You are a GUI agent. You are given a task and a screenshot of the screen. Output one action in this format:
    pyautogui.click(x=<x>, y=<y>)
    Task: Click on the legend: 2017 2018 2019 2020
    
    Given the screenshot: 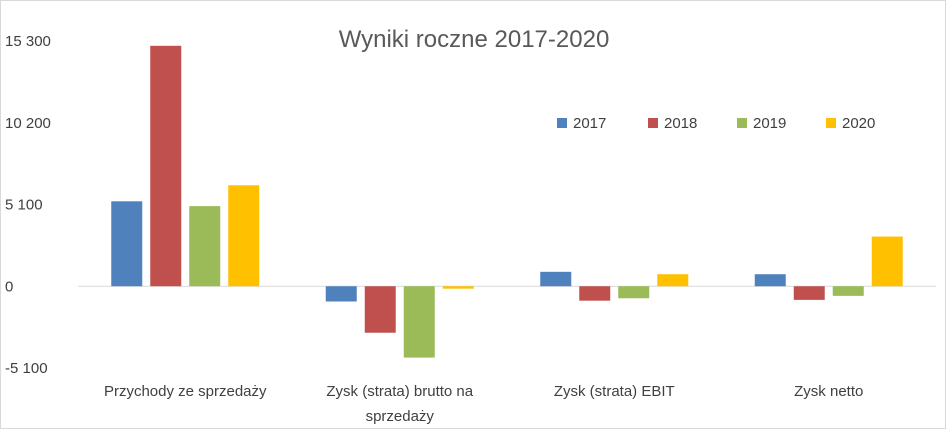 What is the action you would take?
    pyautogui.click(x=716, y=123)
    